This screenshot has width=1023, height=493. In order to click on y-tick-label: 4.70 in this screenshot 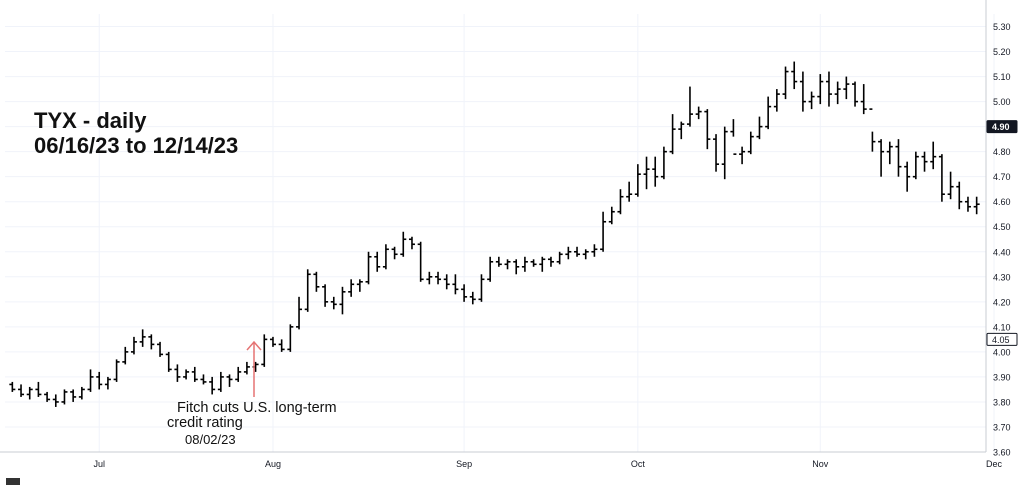, I will do `click(1002, 177)`.